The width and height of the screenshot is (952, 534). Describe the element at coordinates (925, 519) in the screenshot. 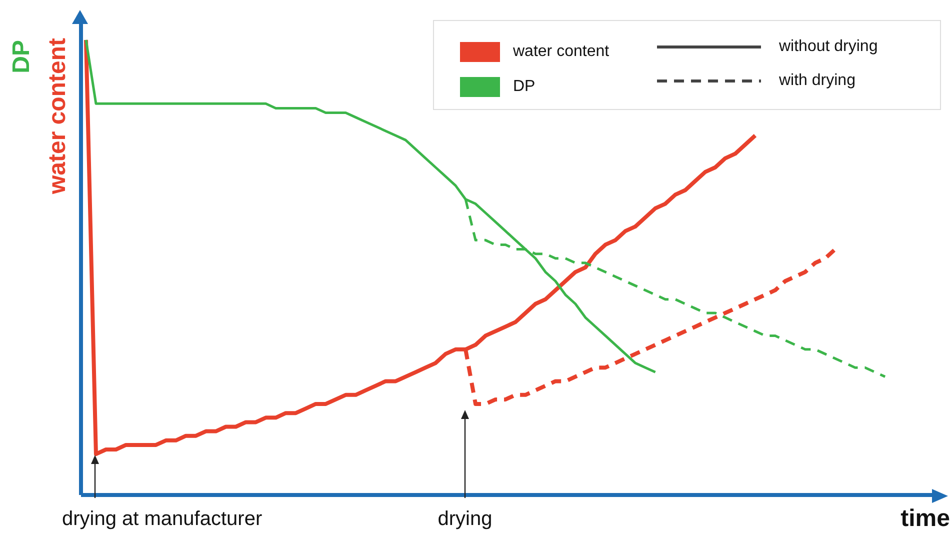

I see `x-axis-title: time` at that location.